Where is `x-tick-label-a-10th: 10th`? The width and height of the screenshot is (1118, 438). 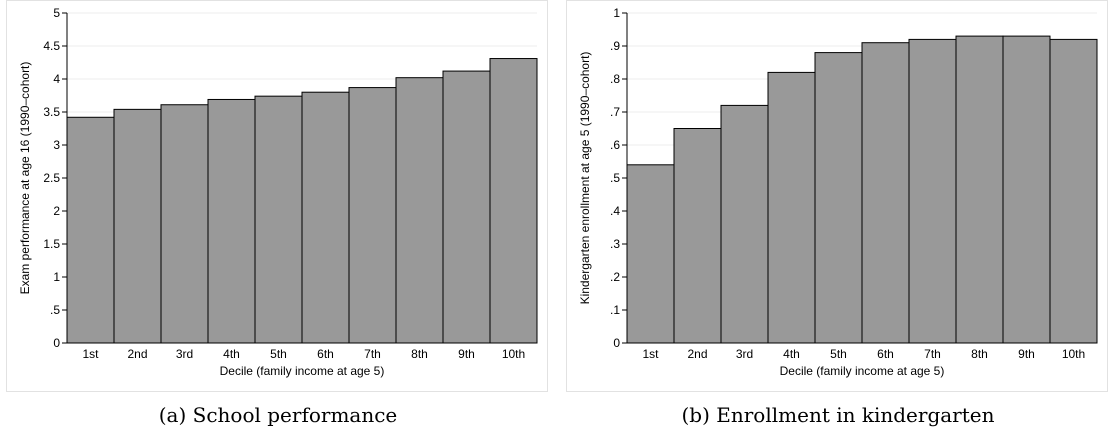
x-tick-label-a-10th: 10th is located at coordinates (513, 354).